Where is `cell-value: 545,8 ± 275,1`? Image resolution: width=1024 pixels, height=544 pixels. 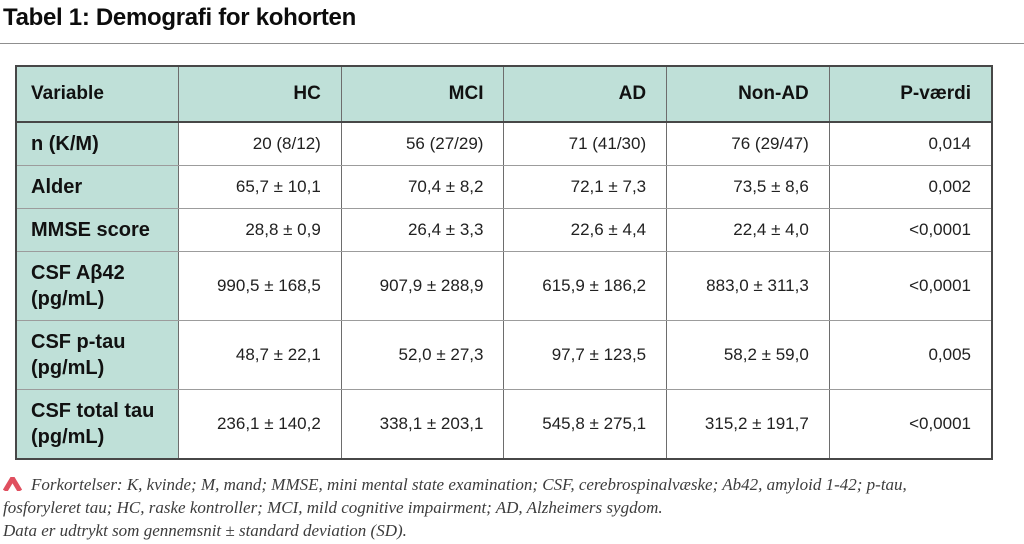 cell-value: 545,8 ± 275,1 is located at coordinates (585, 424).